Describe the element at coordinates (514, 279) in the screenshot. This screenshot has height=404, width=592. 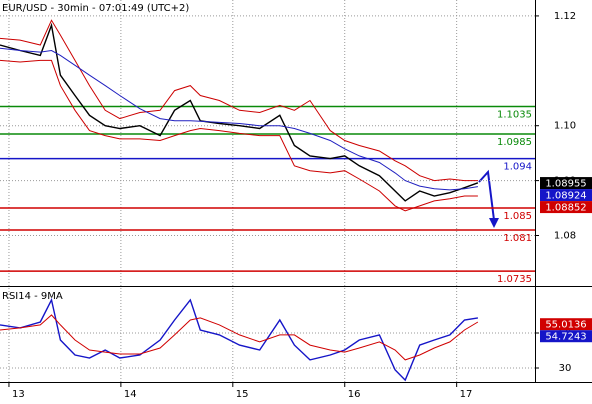
I see `level-label: 1.0735` at that location.